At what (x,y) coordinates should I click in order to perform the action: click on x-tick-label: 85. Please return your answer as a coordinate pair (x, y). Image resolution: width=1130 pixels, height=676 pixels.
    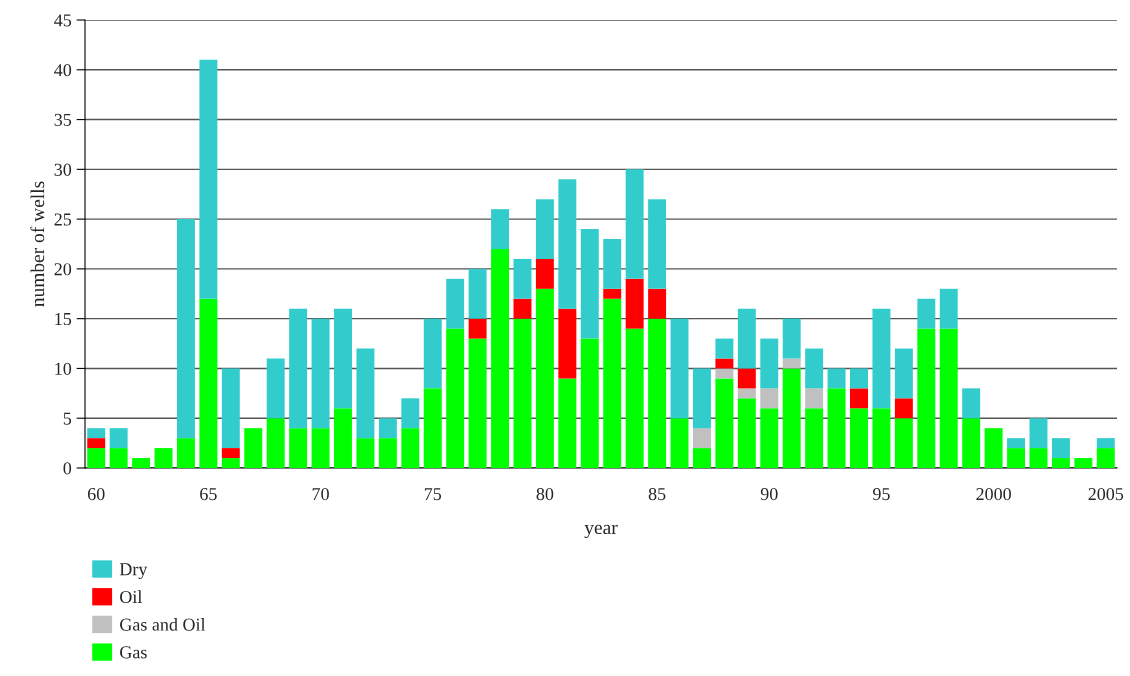
    Looking at the image, I should click on (657, 494).